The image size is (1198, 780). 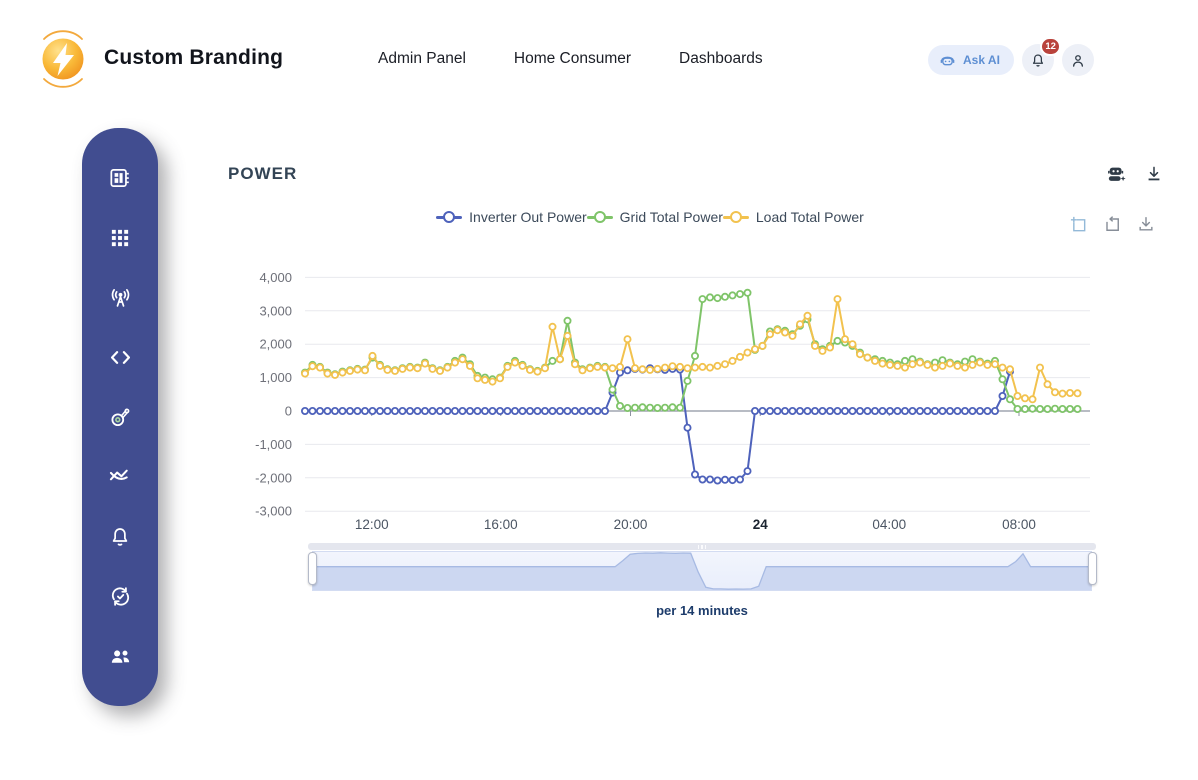 I want to click on svg-text: -1,000, so click(x=273, y=444).